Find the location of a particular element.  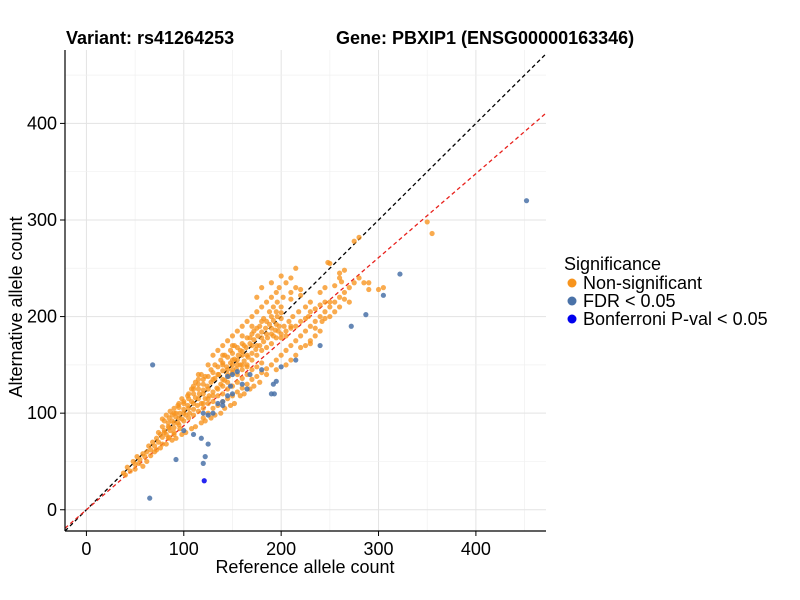

x-tick-label: 100 is located at coordinates (184, 549).